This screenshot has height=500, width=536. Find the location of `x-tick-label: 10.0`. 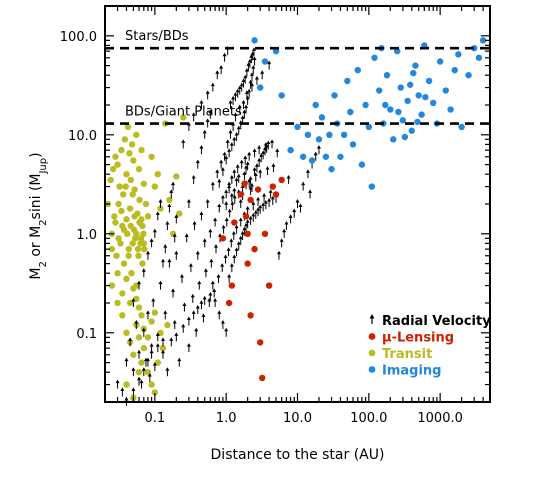

x-tick-label: 10.0 is located at coordinates (297, 418).